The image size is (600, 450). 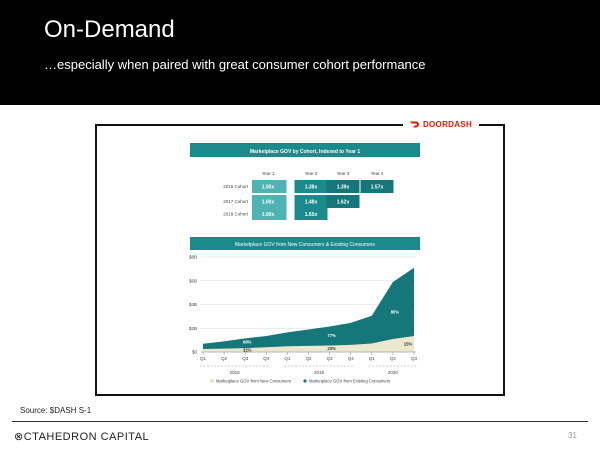 I want to click on doordash-wordmark: DOORDASH, so click(x=447, y=124).